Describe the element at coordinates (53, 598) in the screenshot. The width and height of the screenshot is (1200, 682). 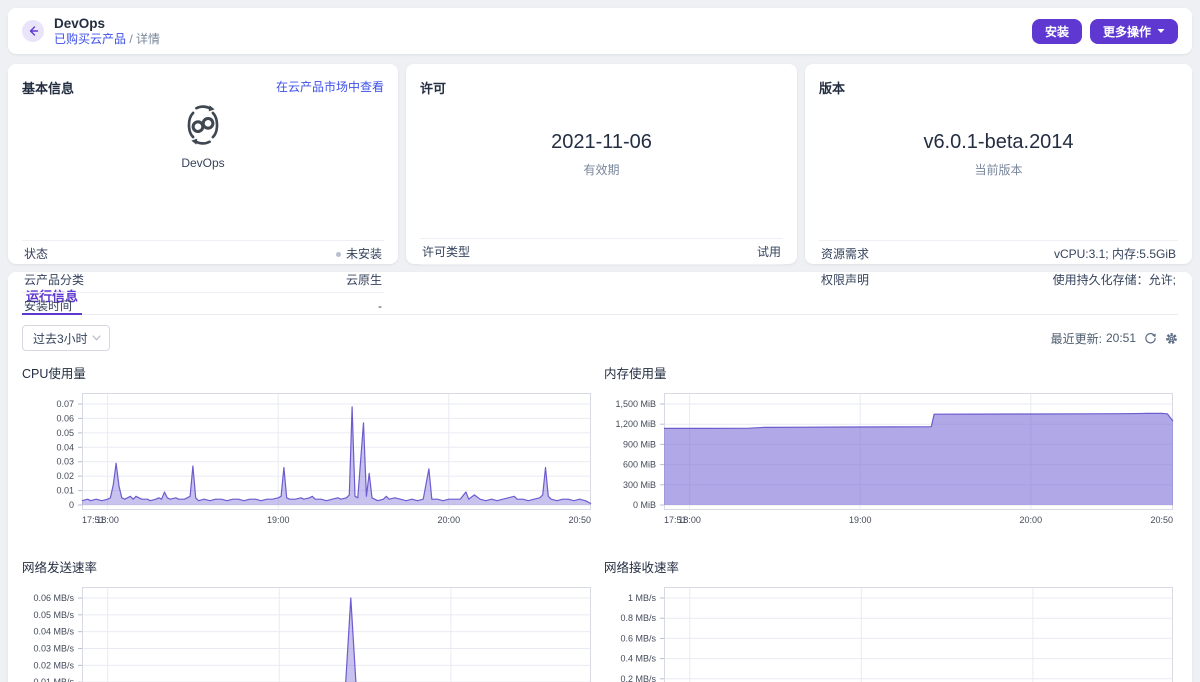
I see `svg-text: 0.06 MB/s` at that location.